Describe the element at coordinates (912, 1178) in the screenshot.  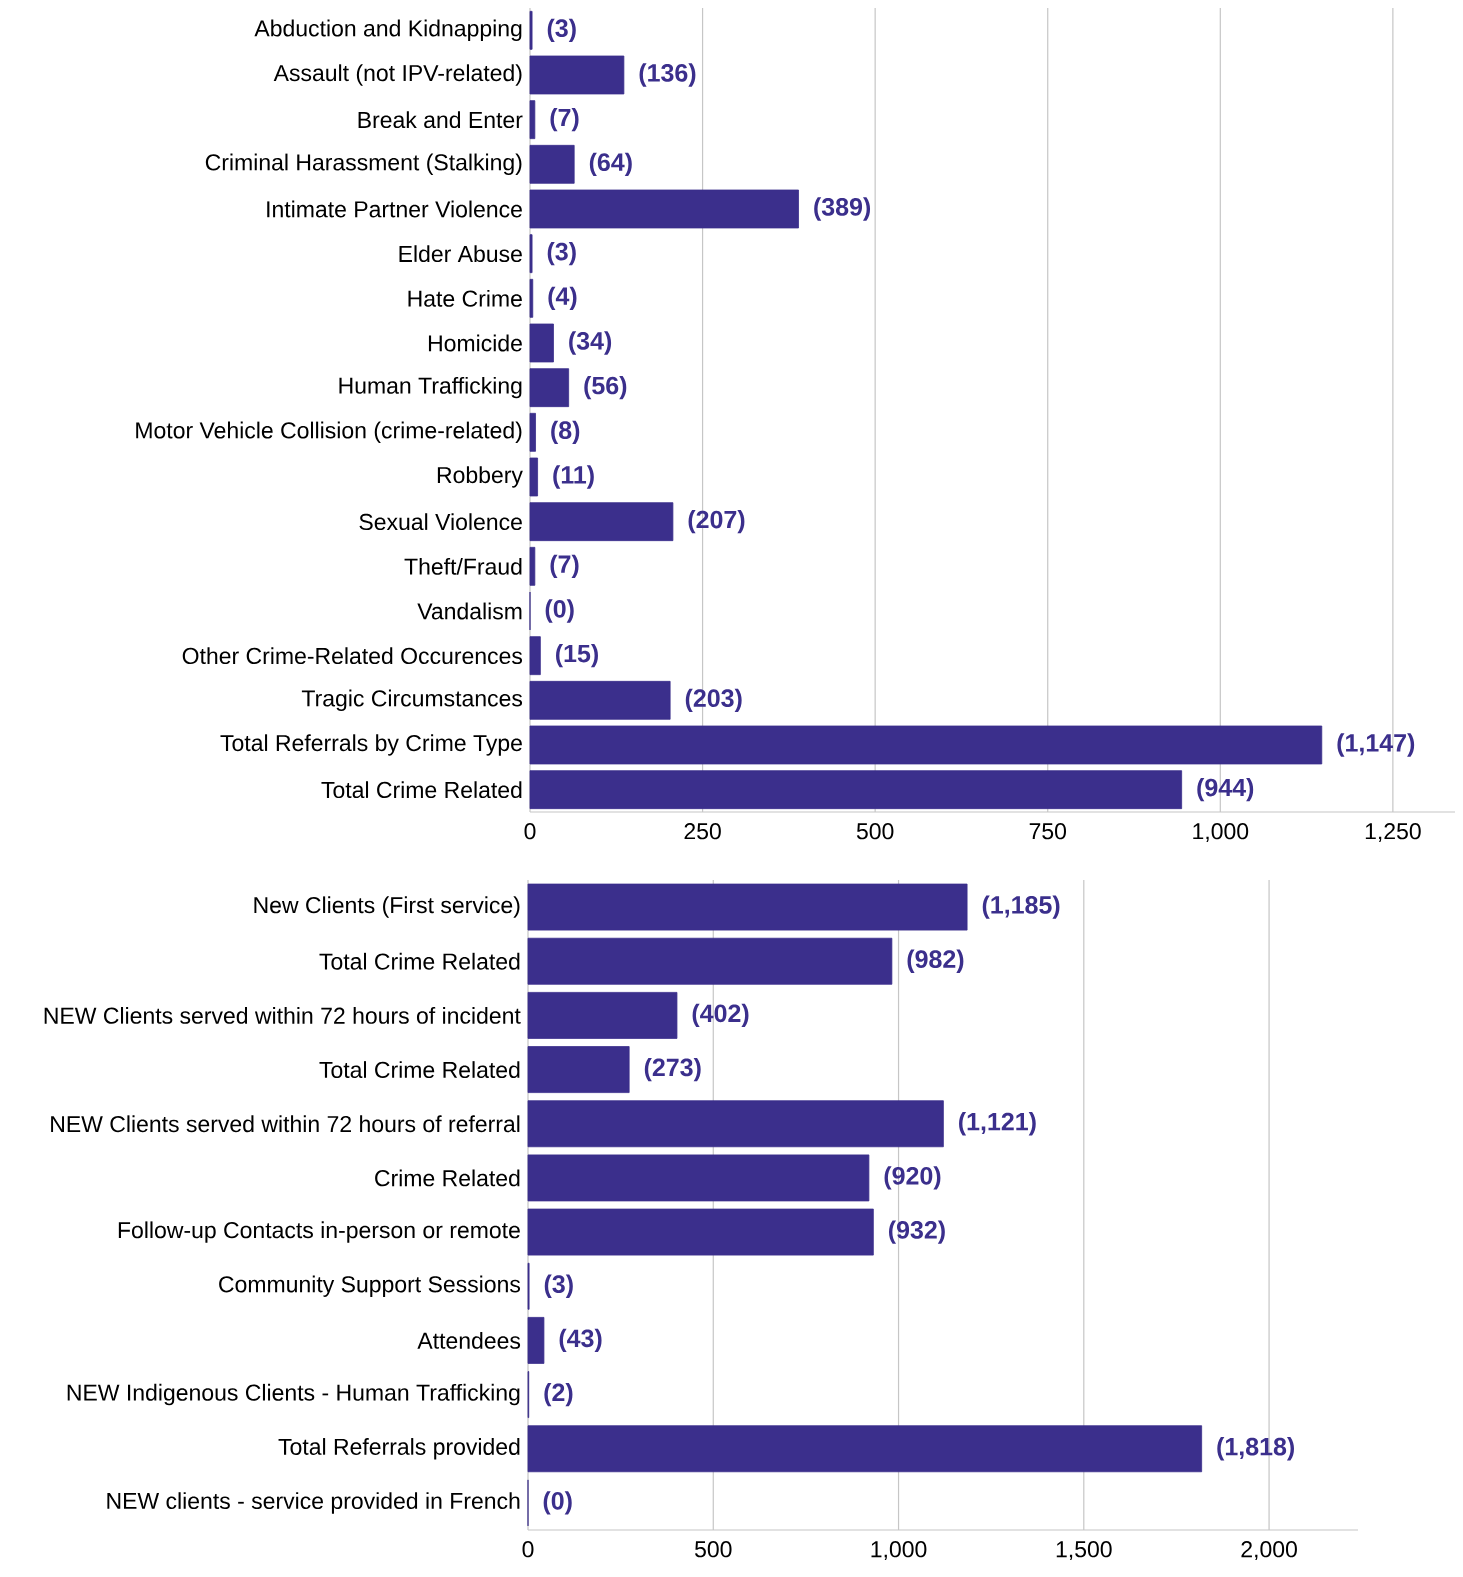
I see `data-label: (920)` at that location.